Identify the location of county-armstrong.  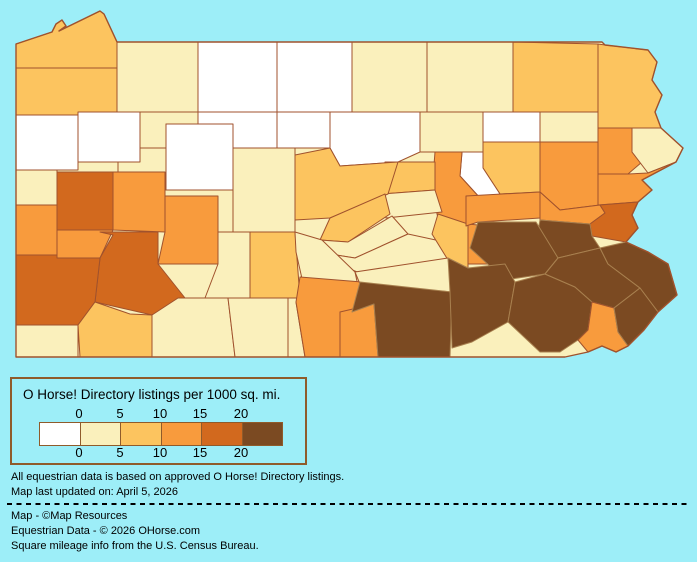
(139, 202).